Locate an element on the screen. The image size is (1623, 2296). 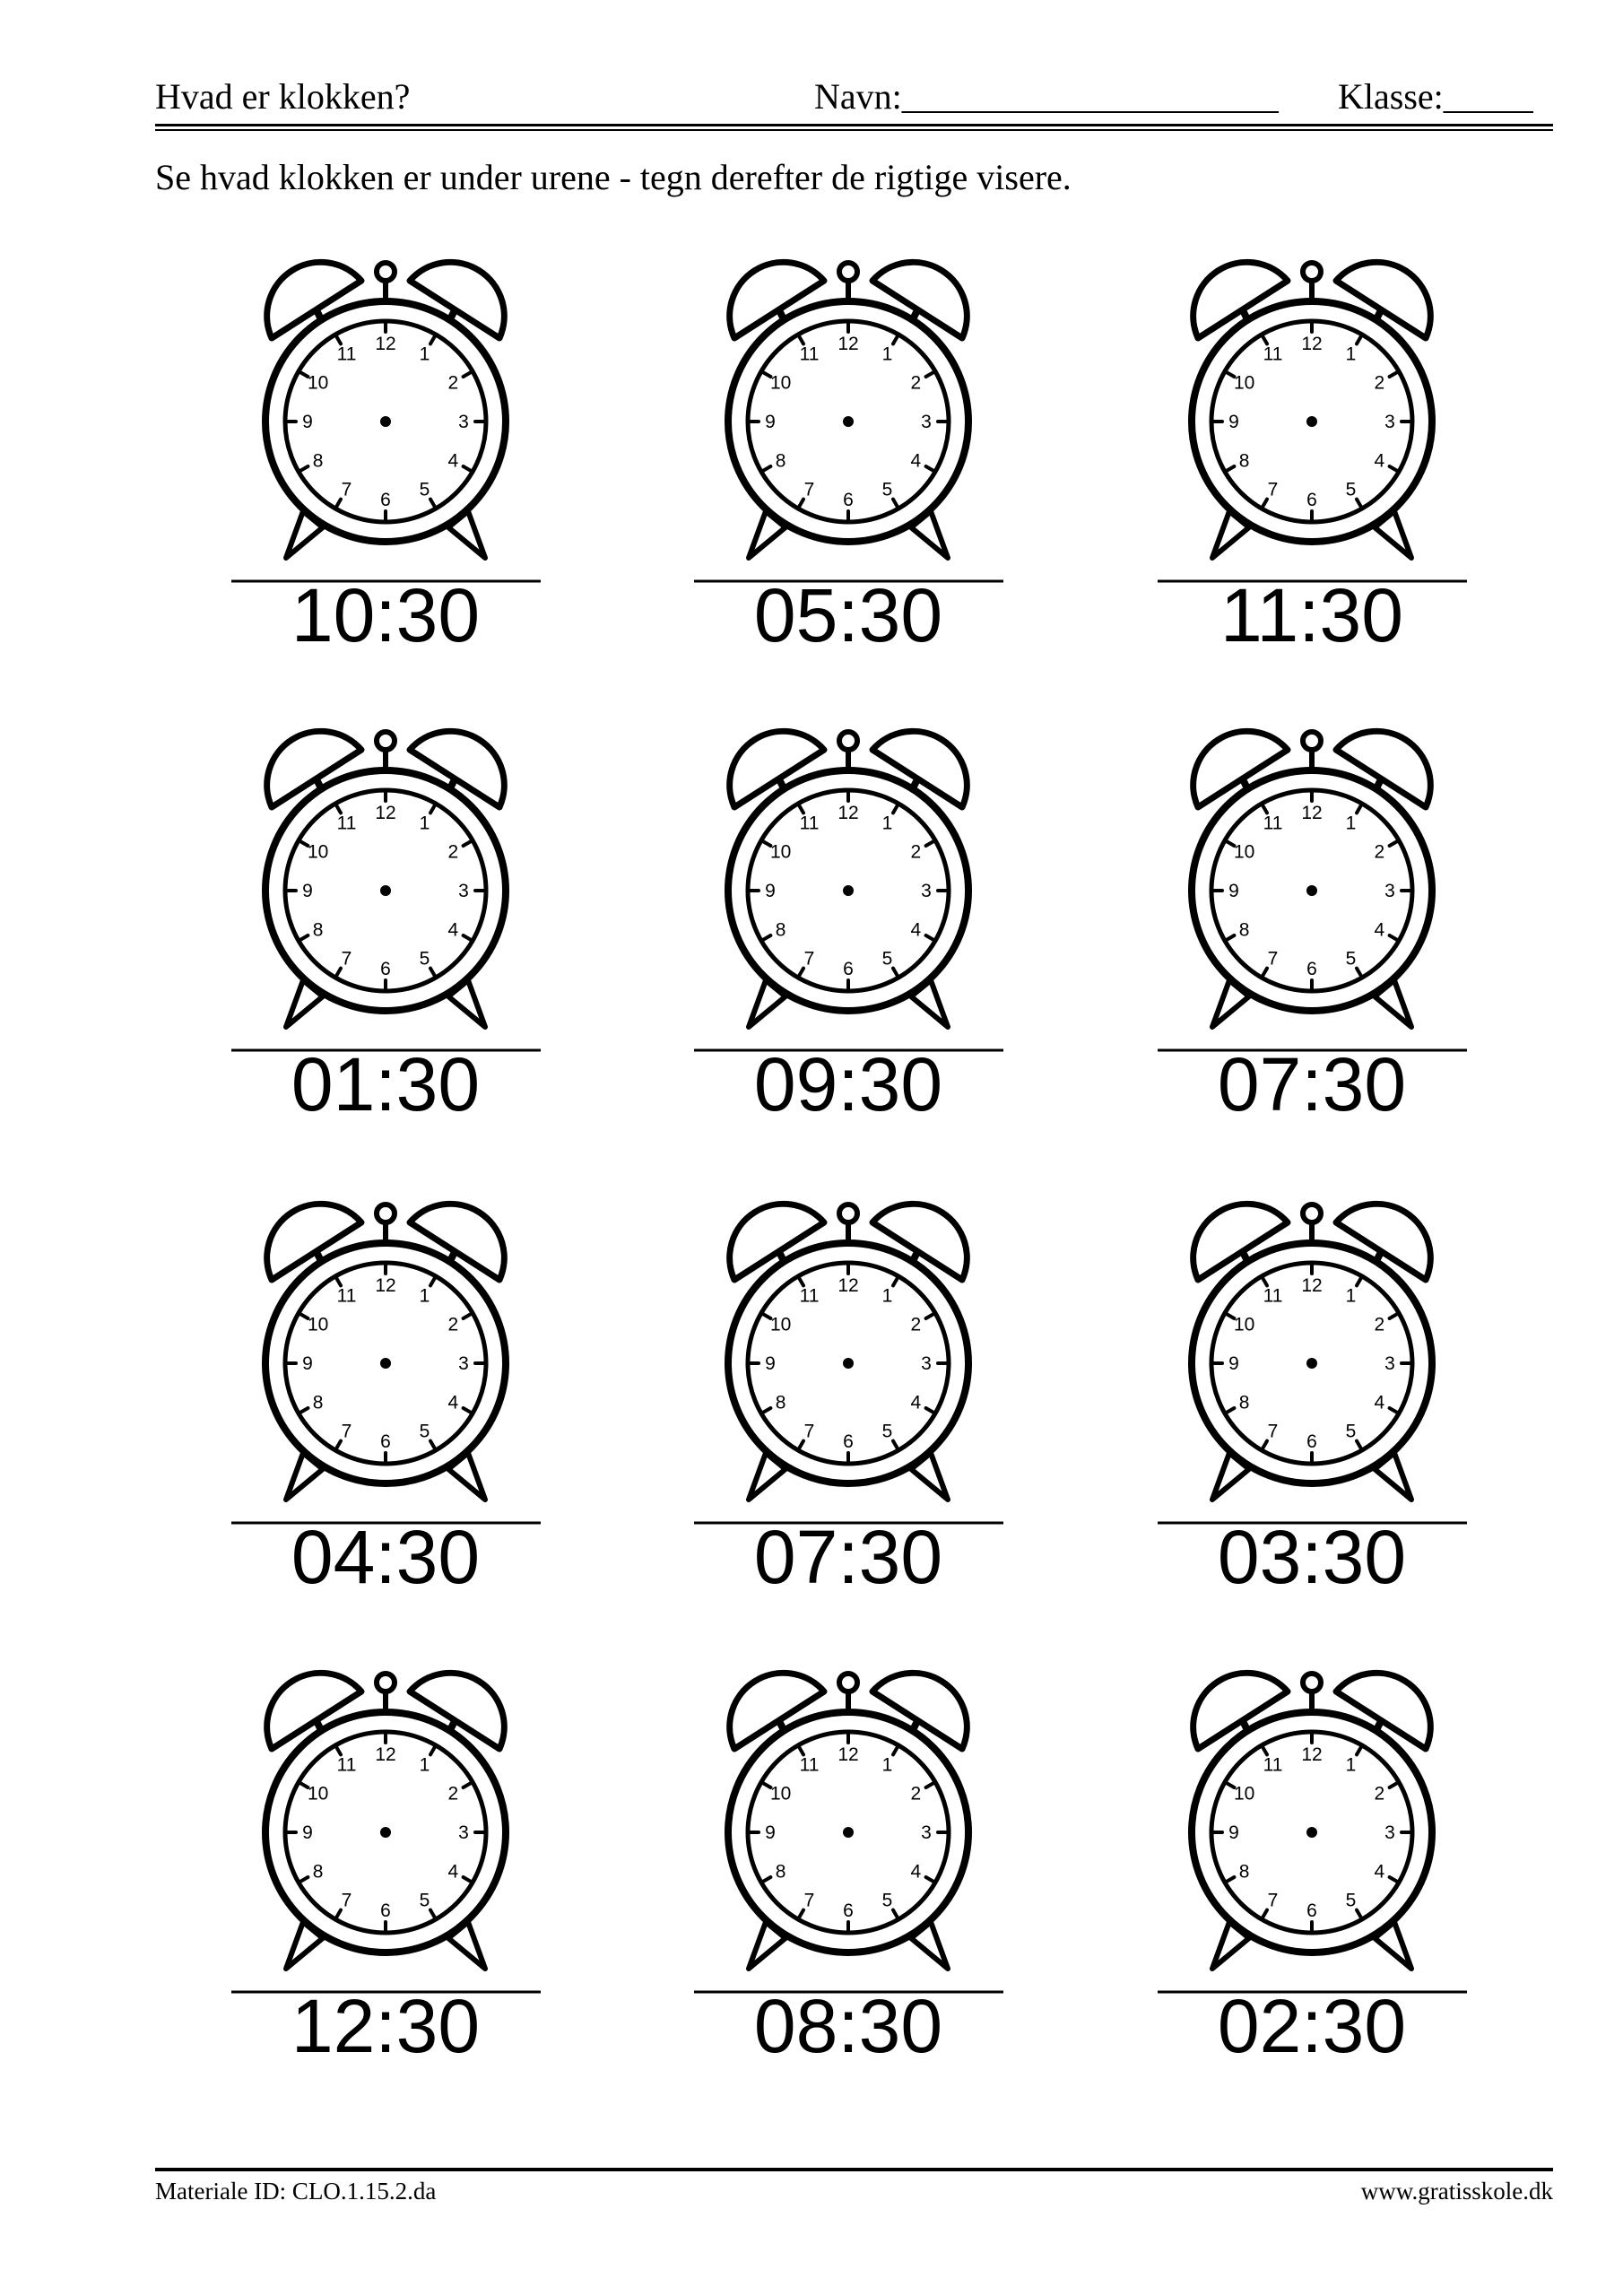
dial-number: 9 is located at coordinates (307, 891).